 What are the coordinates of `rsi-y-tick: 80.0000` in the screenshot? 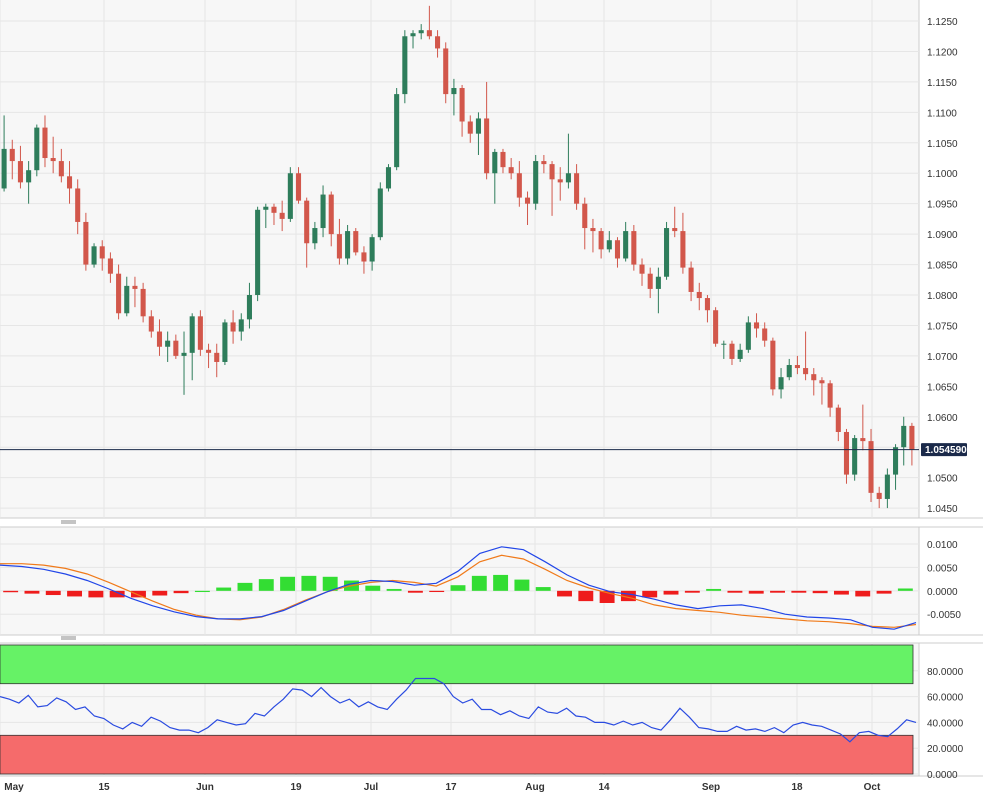 It's located at (945, 672).